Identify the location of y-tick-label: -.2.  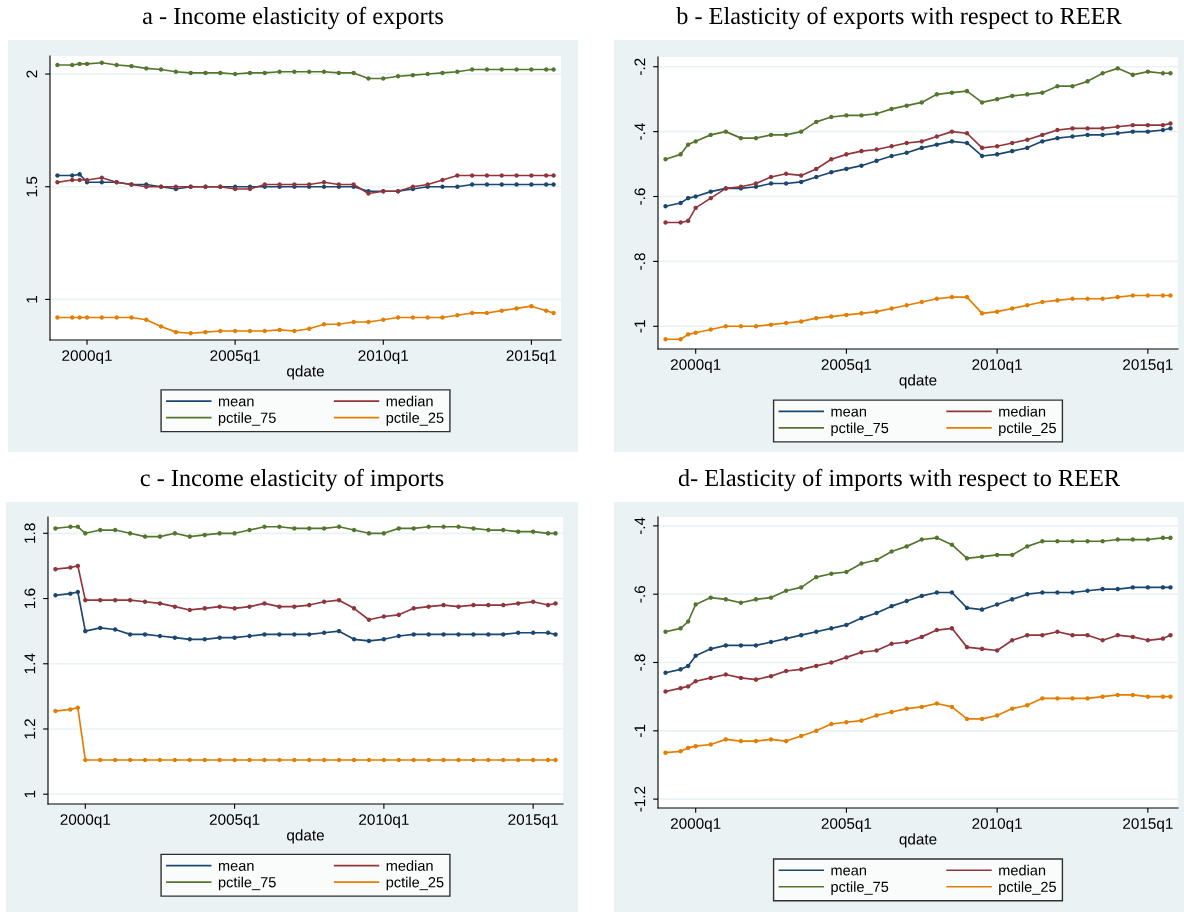
(640, 66).